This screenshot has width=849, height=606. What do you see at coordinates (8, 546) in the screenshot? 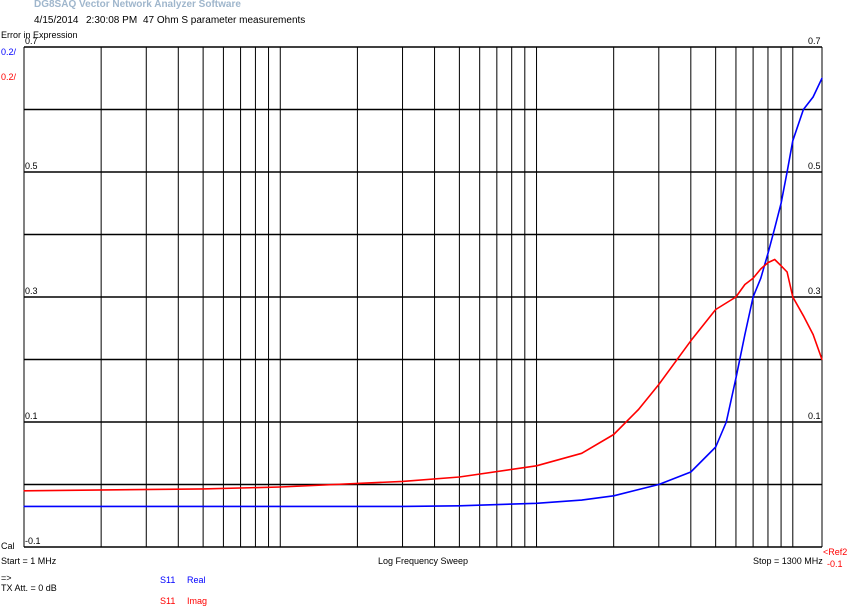
I see `cal-label: Cal` at bounding box center [8, 546].